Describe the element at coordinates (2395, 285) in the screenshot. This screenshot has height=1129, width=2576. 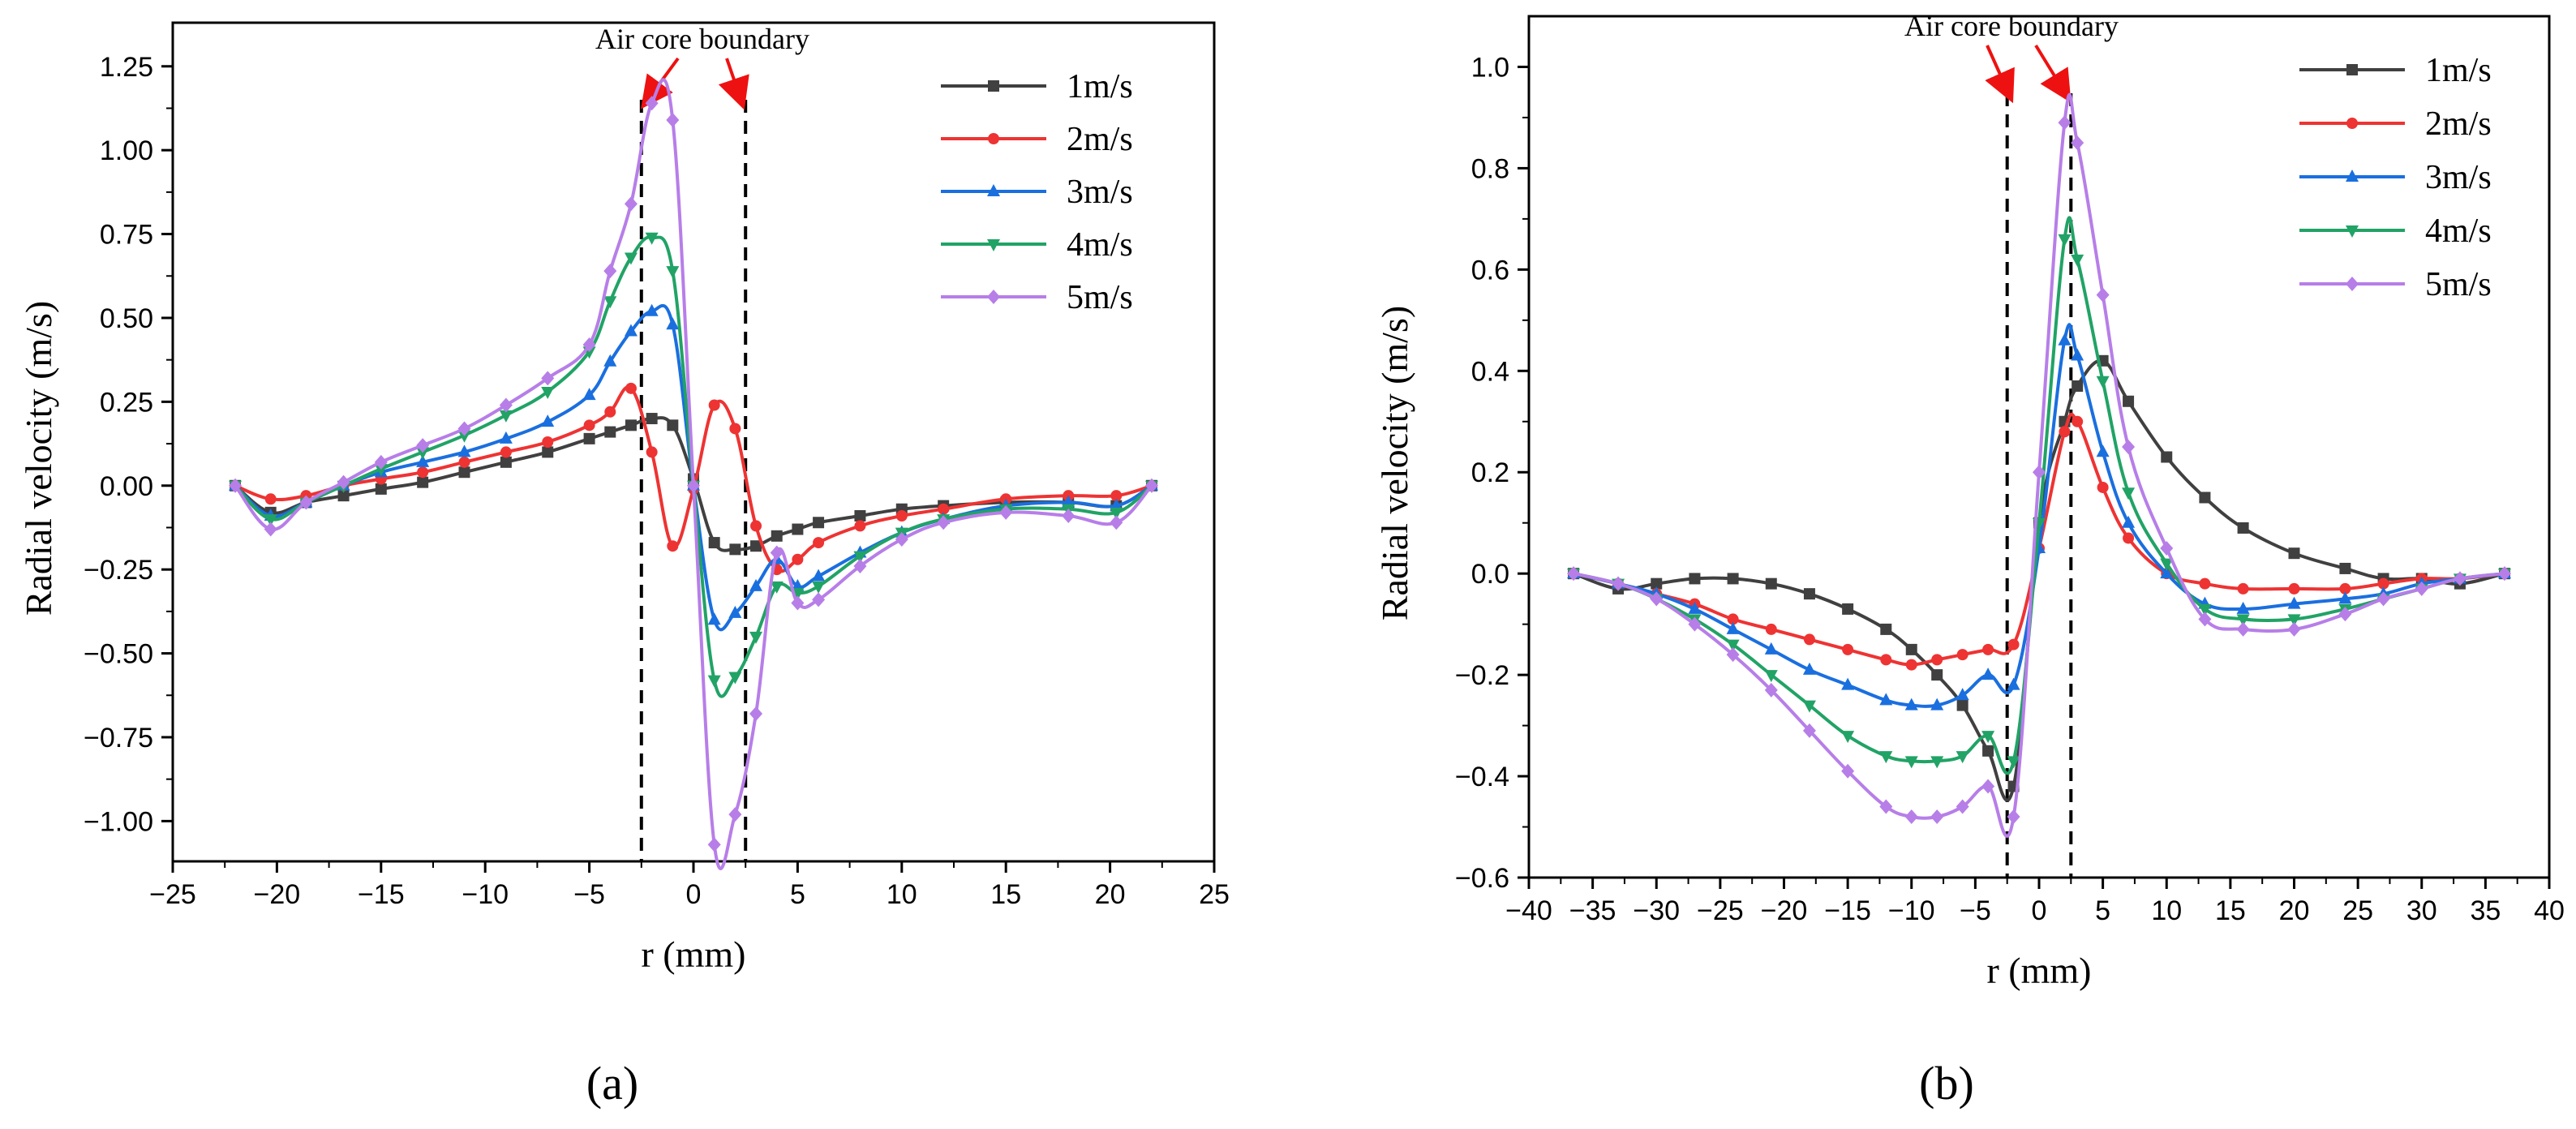
I see `legend-entry: 5m/s` at that location.